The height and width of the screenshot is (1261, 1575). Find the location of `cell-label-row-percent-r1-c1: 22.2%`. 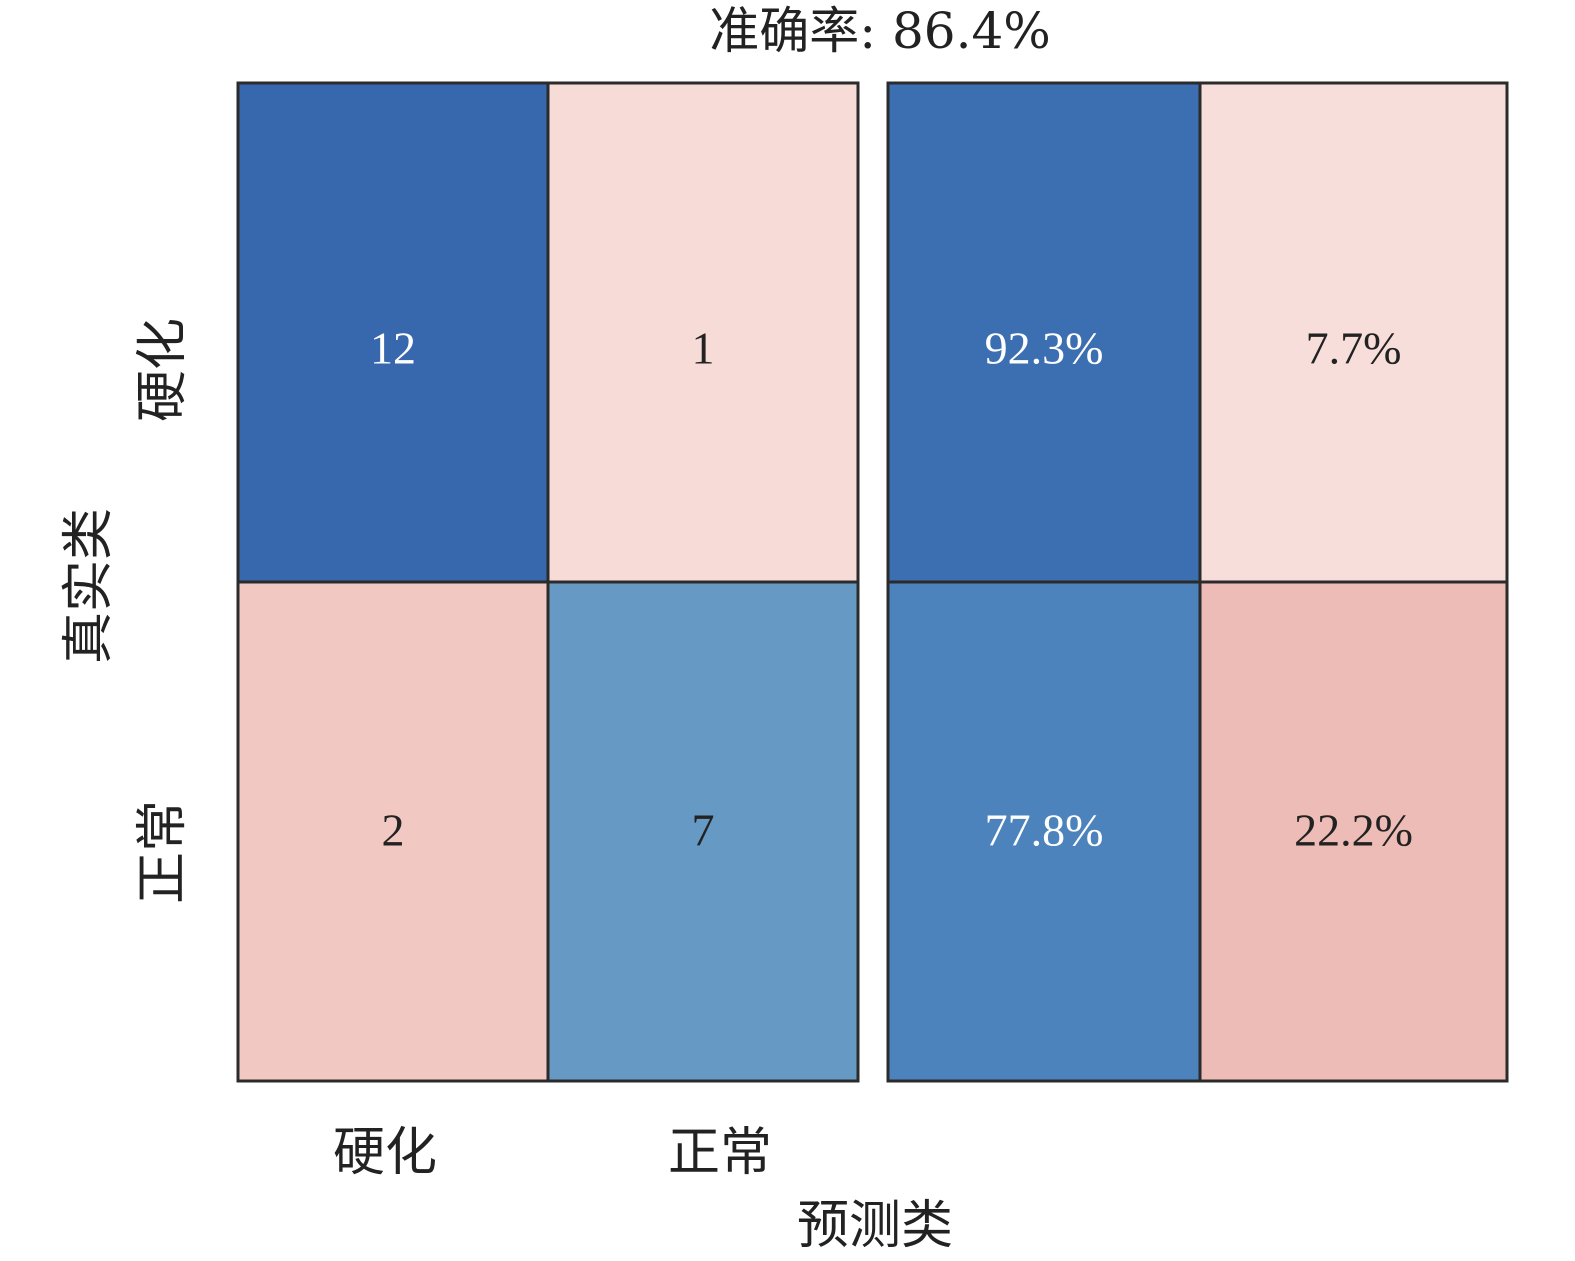

cell-label-row-percent-r1-c1: 22.2% is located at coordinates (1353, 830).